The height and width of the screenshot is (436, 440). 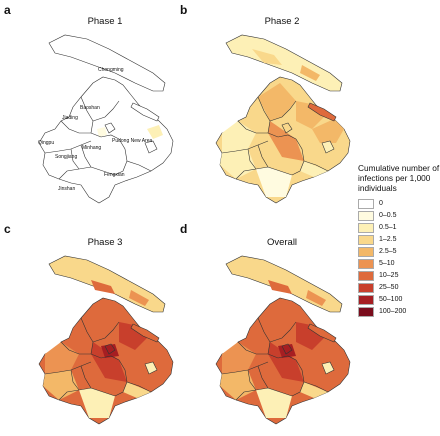 I want to click on legend-item: 0.5–1, so click(x=377, y=227).